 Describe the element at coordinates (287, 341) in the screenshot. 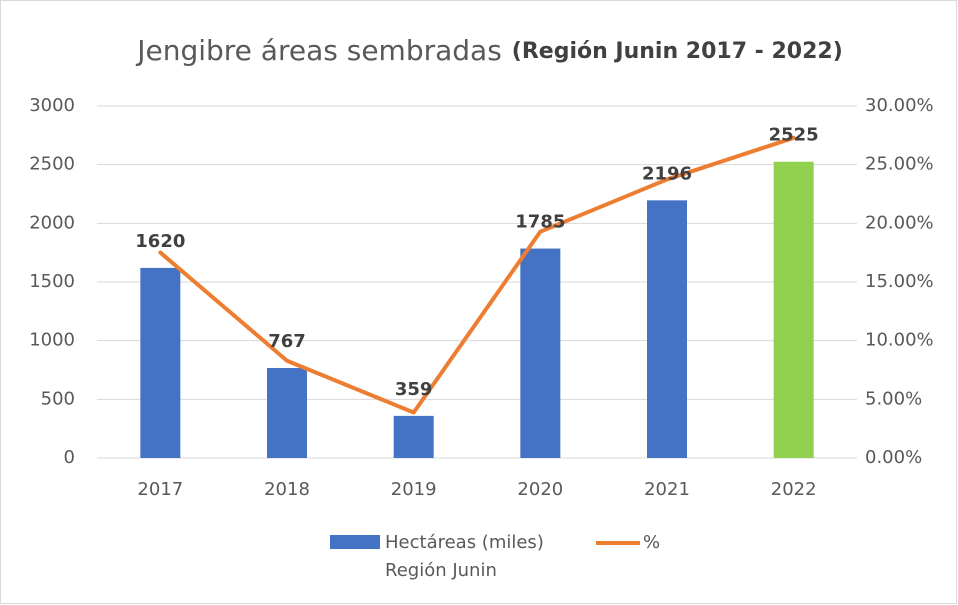

I see `data-label: 767` at that location.